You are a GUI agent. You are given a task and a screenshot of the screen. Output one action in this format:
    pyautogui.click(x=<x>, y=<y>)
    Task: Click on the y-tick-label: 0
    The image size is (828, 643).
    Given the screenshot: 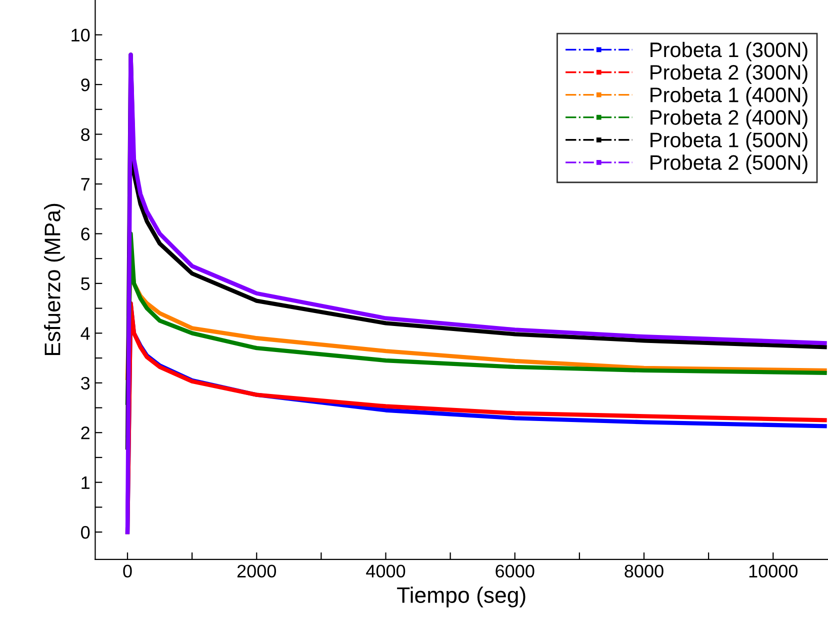 What is the action you would take?
    pyautogui.click(x=85, y=532)
    